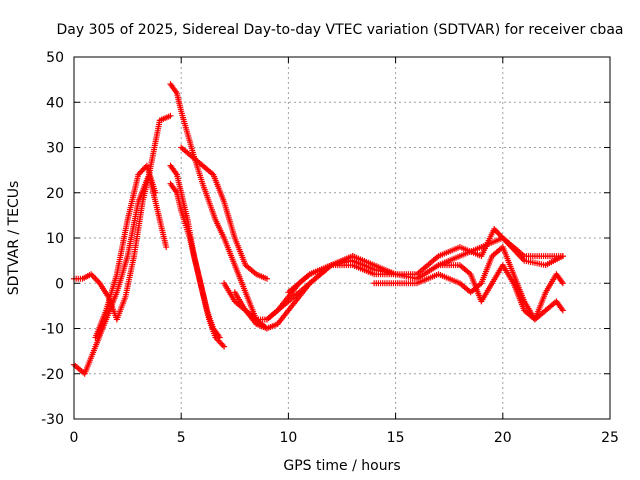 The width and height of the screenshot is (640, 480). Describe the element at coordinates (55, 194) in the screenshot. I see `y-tick-label: 20` at that location.